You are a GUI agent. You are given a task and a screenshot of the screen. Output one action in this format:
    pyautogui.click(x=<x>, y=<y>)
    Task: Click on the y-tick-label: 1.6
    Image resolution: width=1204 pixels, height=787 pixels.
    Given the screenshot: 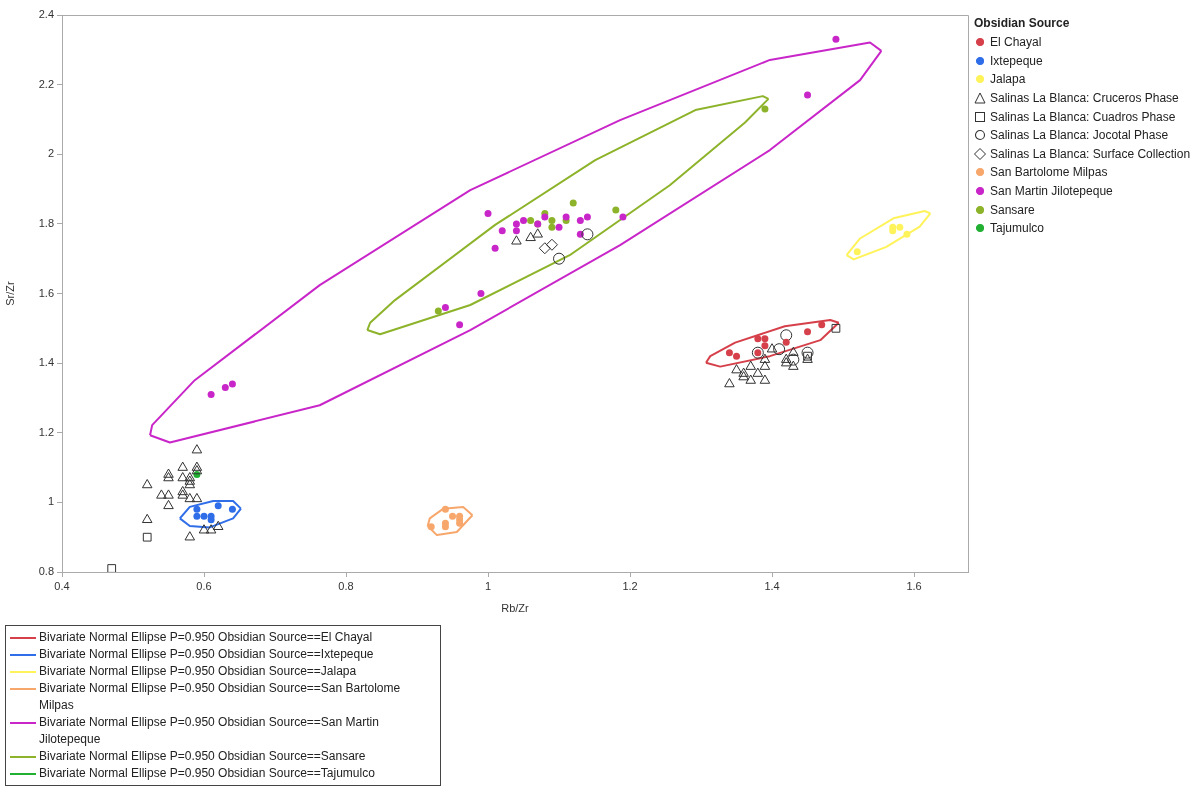 What is the action you would take?
    pyautogui.click(x=46, y=292)
    